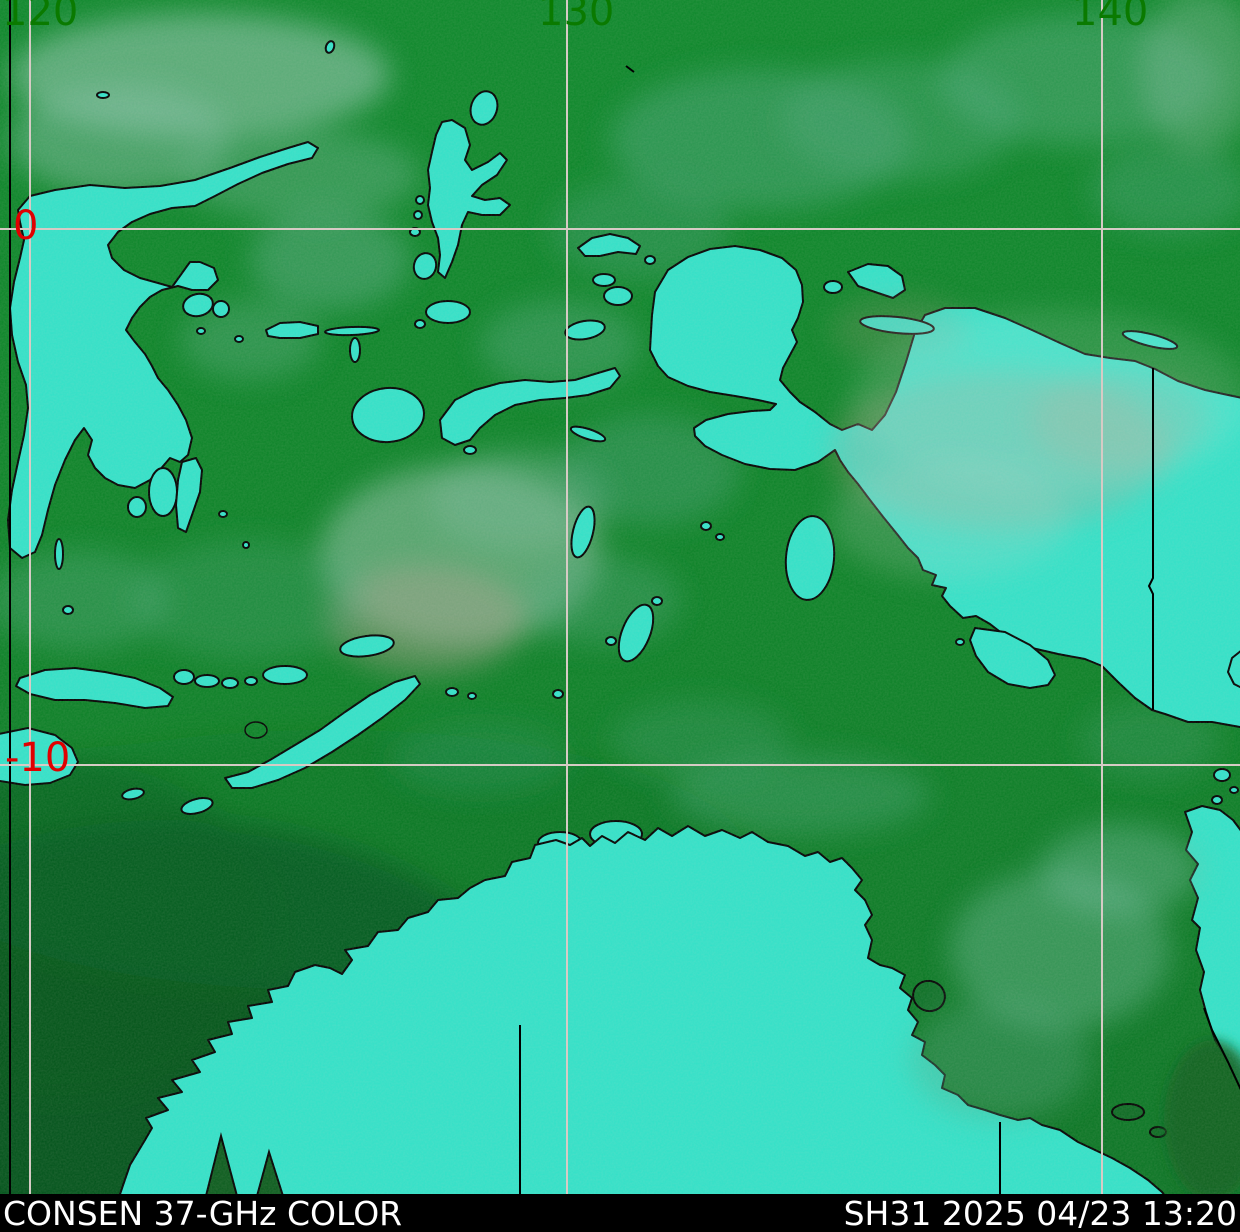 The image size is (1240, 1232). What do you see at coordinates (576, 17) in the screenshot?
I see `longitude-label-130: 130` at bounding box center [576, 17].